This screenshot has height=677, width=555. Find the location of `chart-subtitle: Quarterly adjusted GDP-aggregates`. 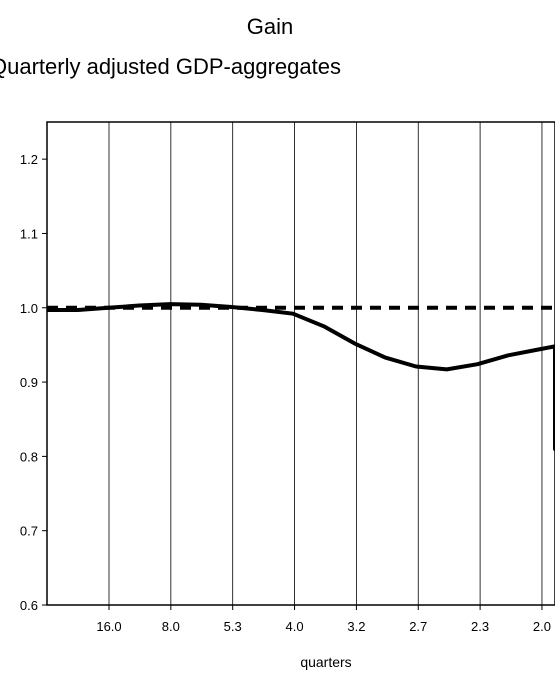

chart-subtitle: Quarterly adjusted GDP-aggregates is located at coordinates (170, 66).